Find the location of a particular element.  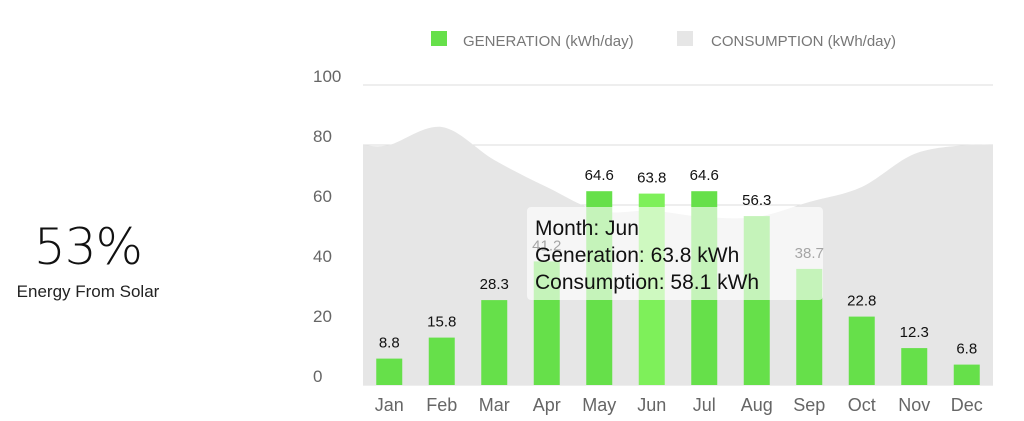

bar-label-may: 64.6 is located at coordinates (599, 175).